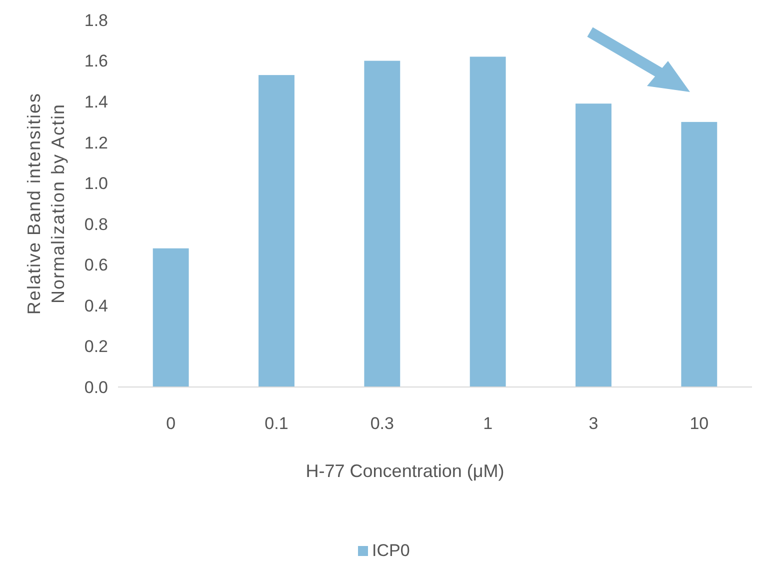 The image size is (772, 573). What do you see at coordinates (171, 423) in the screenshot?
I see `x-tick-label: 0` at bounding box center [171, 423].